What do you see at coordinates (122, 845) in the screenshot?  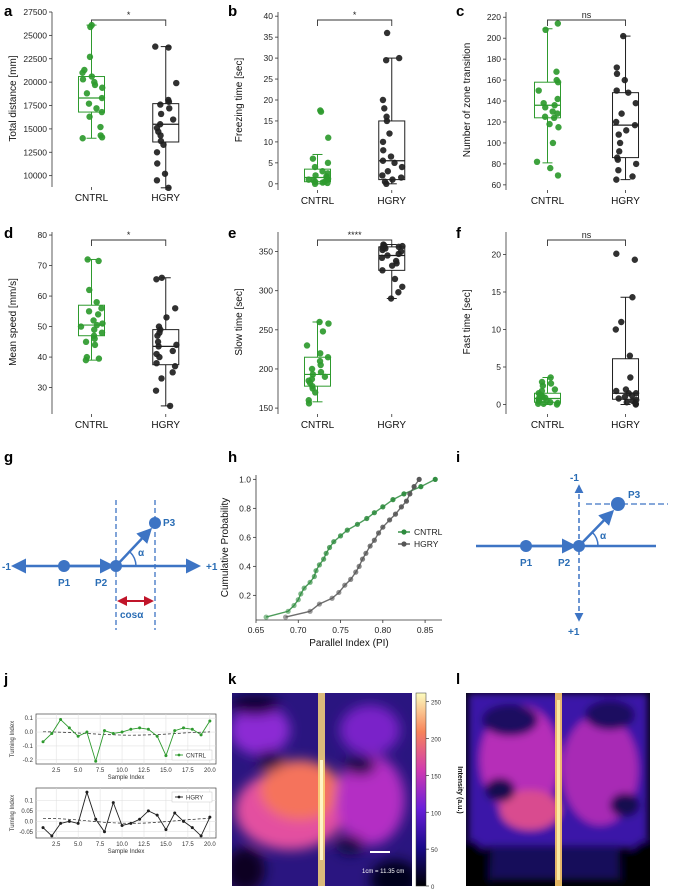 I see `x-tick-label: 10.0` at bounding box center [122, 845].